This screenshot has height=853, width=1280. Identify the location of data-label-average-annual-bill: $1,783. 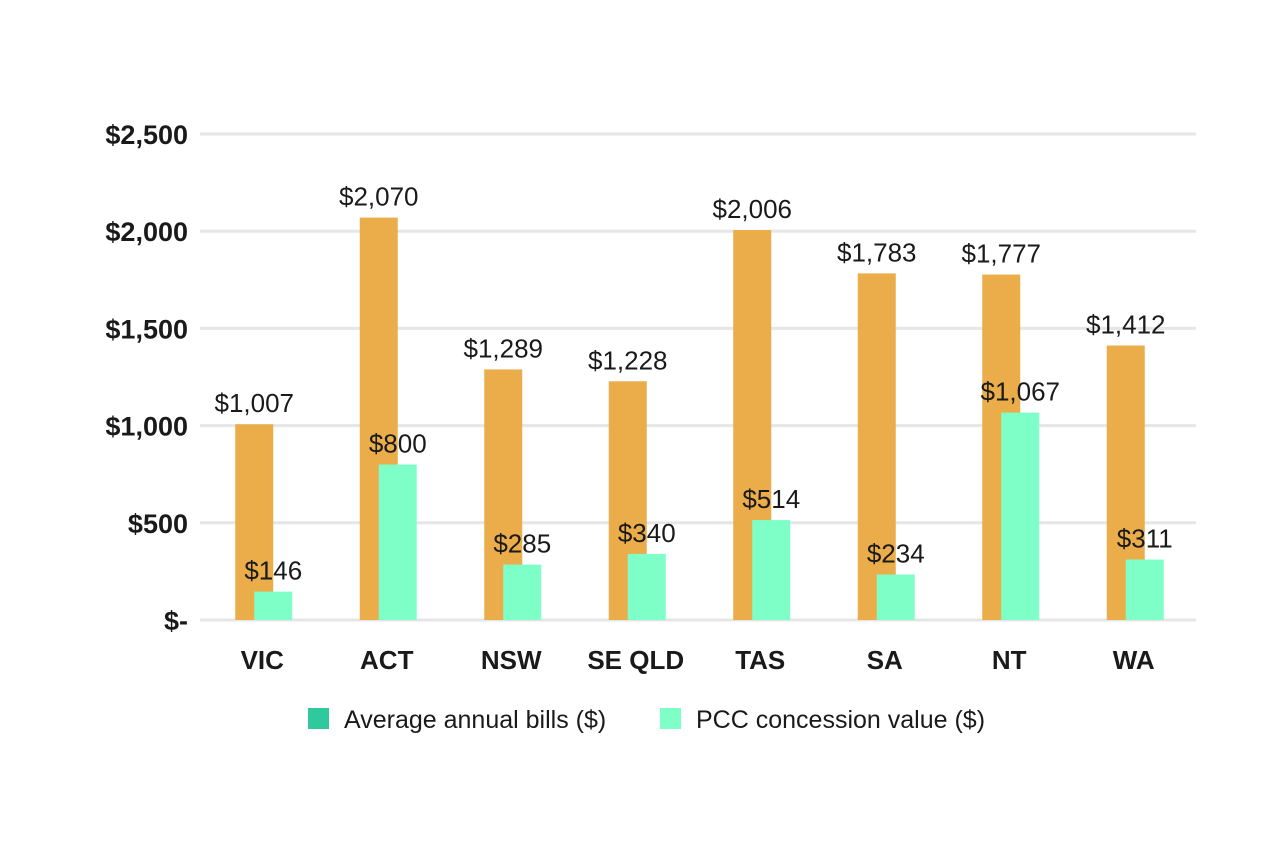
(877, 252).